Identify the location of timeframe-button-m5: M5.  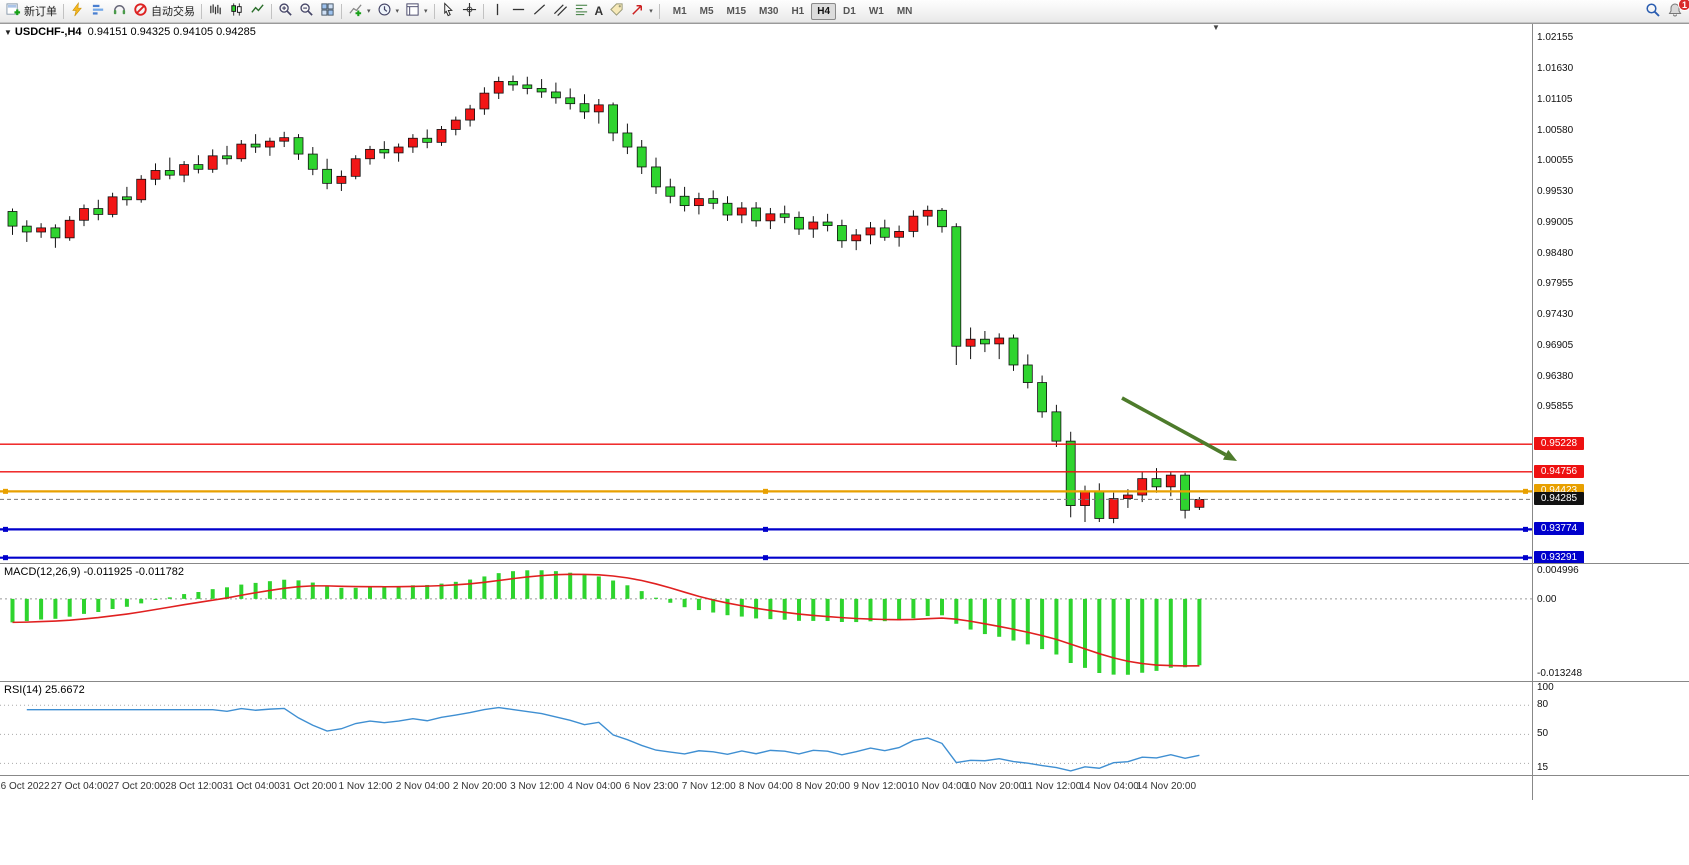
(707, 11).